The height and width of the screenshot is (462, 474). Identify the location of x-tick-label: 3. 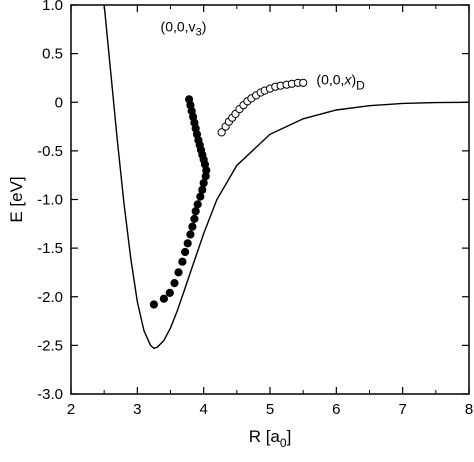
(137, 409).